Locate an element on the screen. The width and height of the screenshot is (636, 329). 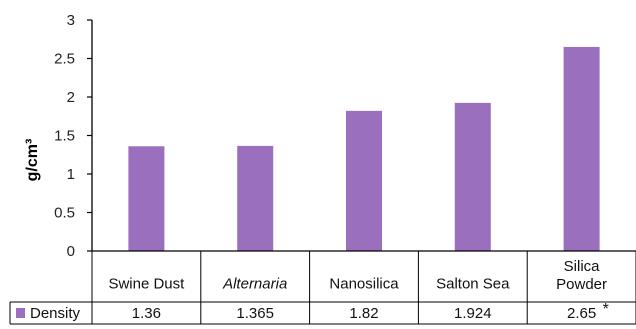
y-tick-label: 2.5 is located at coordinates (64, 59).